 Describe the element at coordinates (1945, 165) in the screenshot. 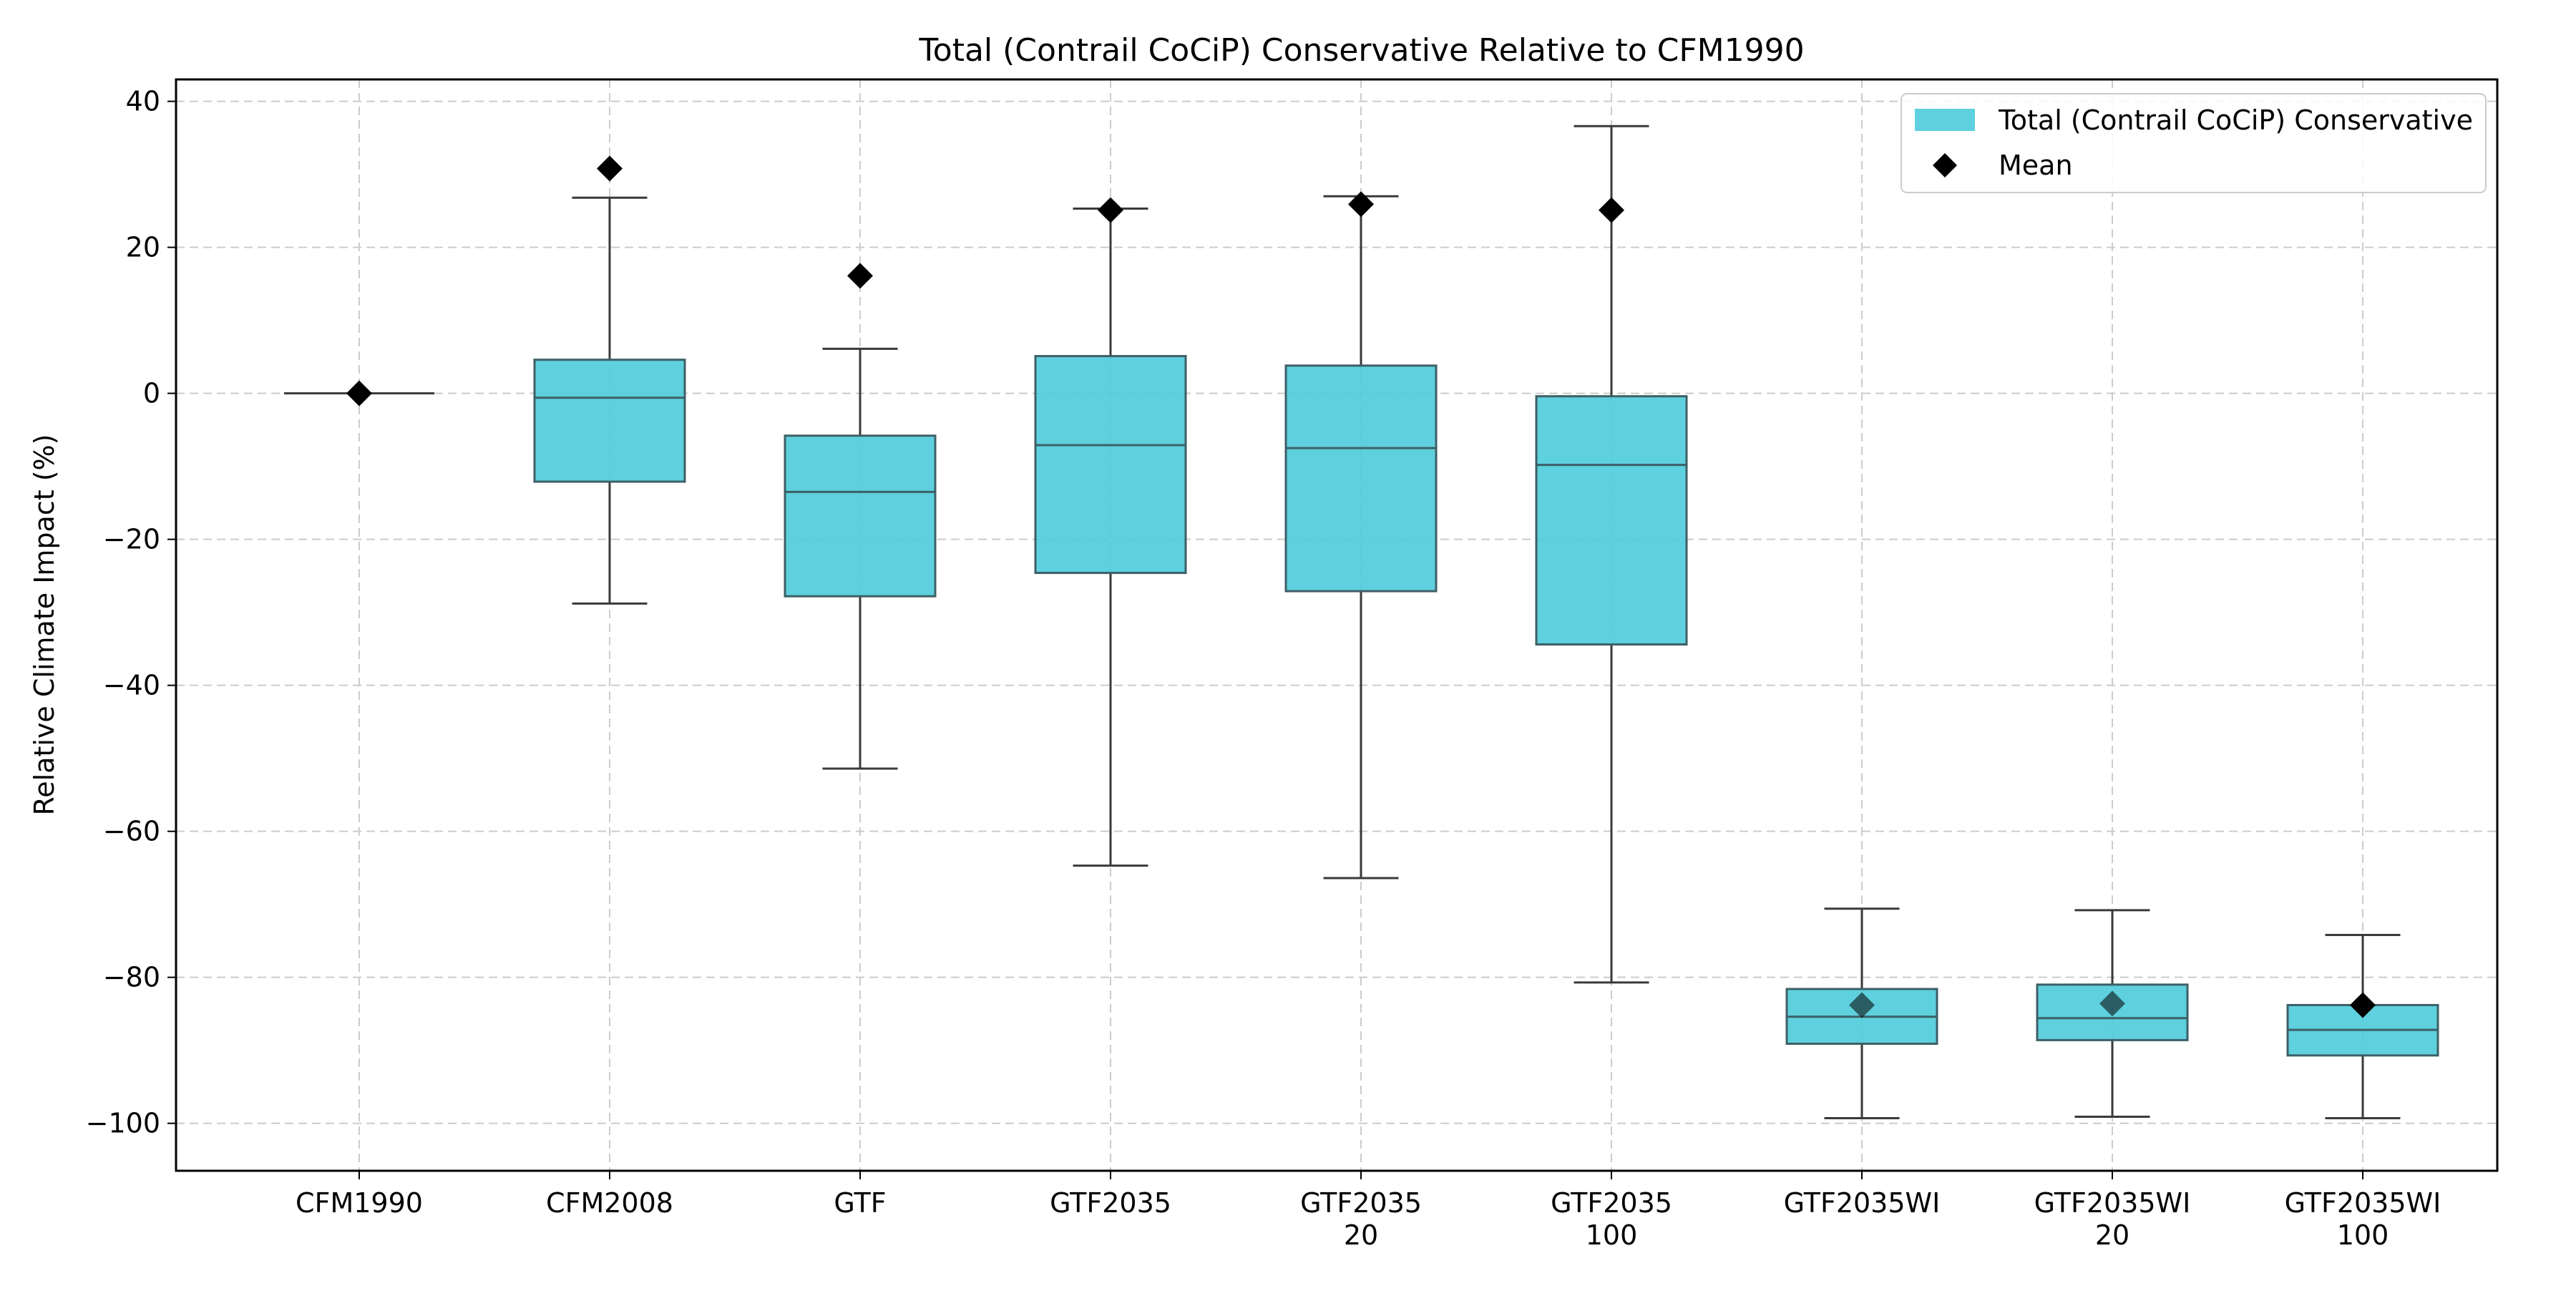

I see `legend-mean-swatch` at that location.